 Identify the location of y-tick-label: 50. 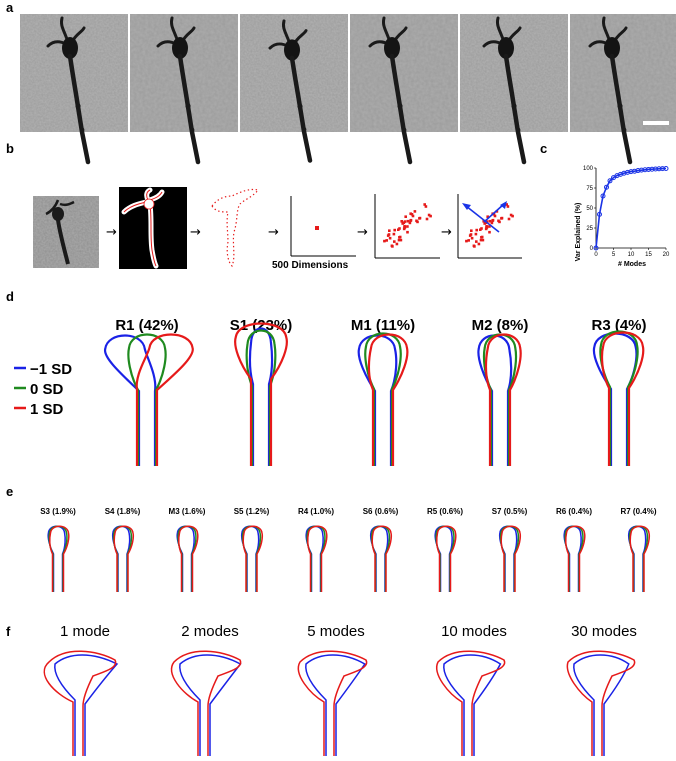
(589, 209).